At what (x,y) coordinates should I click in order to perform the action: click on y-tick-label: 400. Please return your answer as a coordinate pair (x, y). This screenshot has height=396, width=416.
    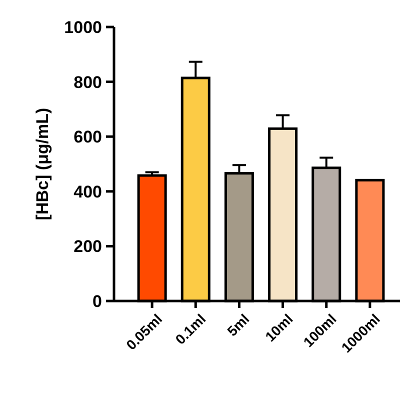
    Looking at the image, I should click on (88, 192).